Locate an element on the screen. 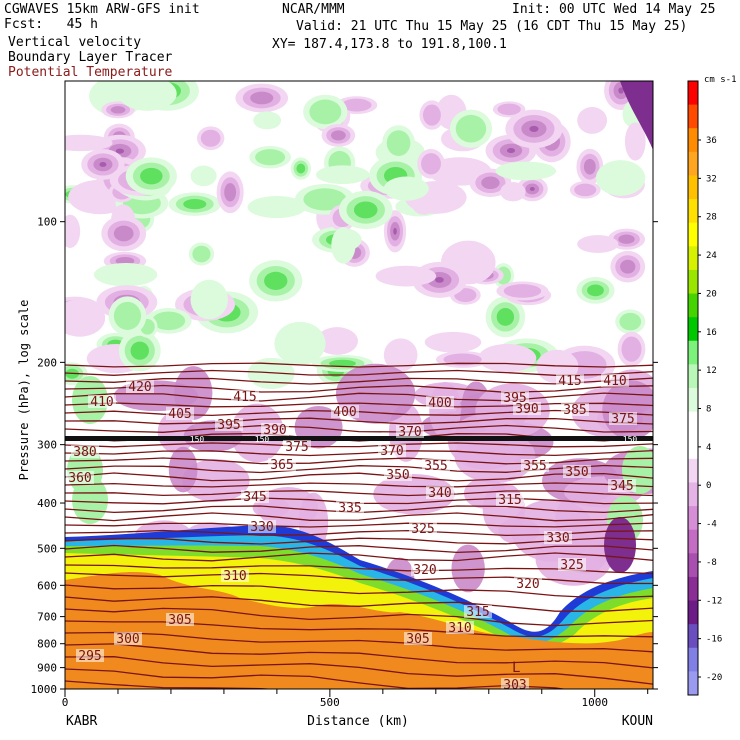 Image resolution: width=740 pixels, height=740 pixels. theta-label: 385 is located at coordinates (574, 410).